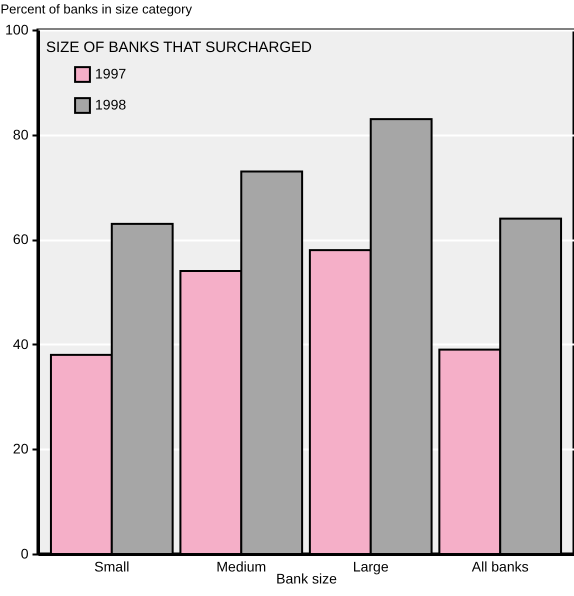  Describe the element at coordinates (241, 566) in the screenshot. I see `x-tick-label: Medium` at that location.